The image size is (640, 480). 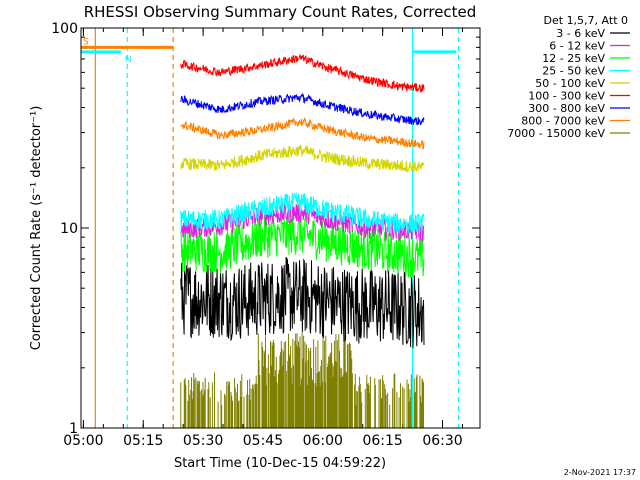 I want to click on y-axis-label: Corrected Count Rate (s⁻¹ detector⁻¹), so click(x=36, y=228).